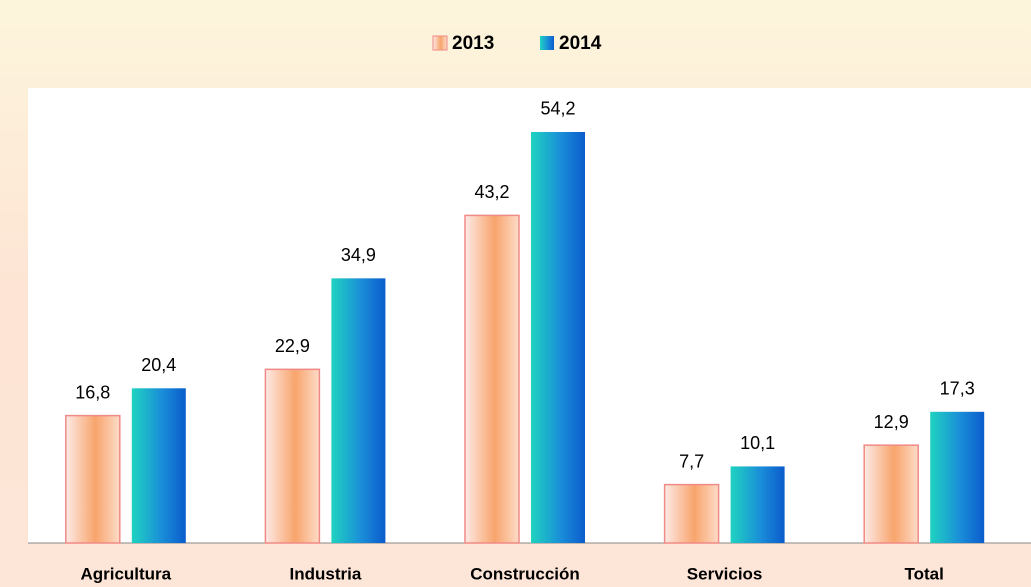 Image resolution: width=1031 pixels, height=587 pixels. Describe the element at coordinates (757, 443) in the screenshot. I see `value-label: 10,1` at that location.